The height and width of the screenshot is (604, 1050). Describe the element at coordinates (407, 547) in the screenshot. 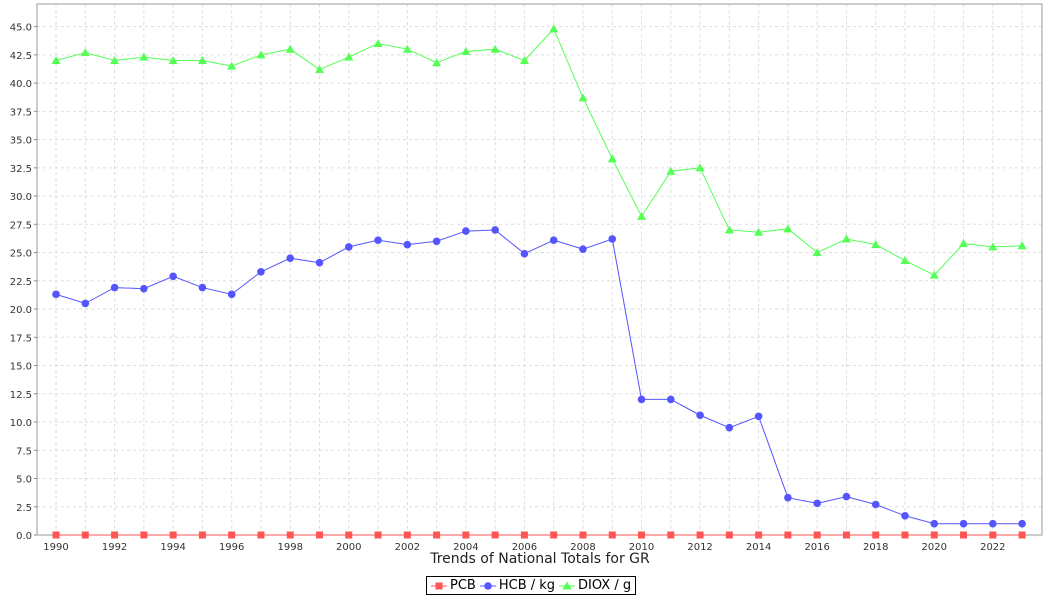

I see `x-tick-label: 2002` at that location.